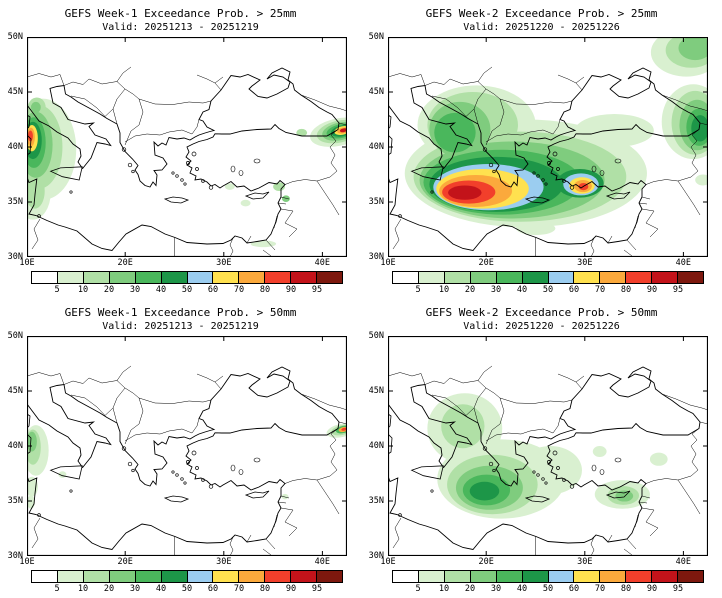 This screenshot has width=722, height=598. I want to click on colorbar-tick-label: 5, so click(57, 290).